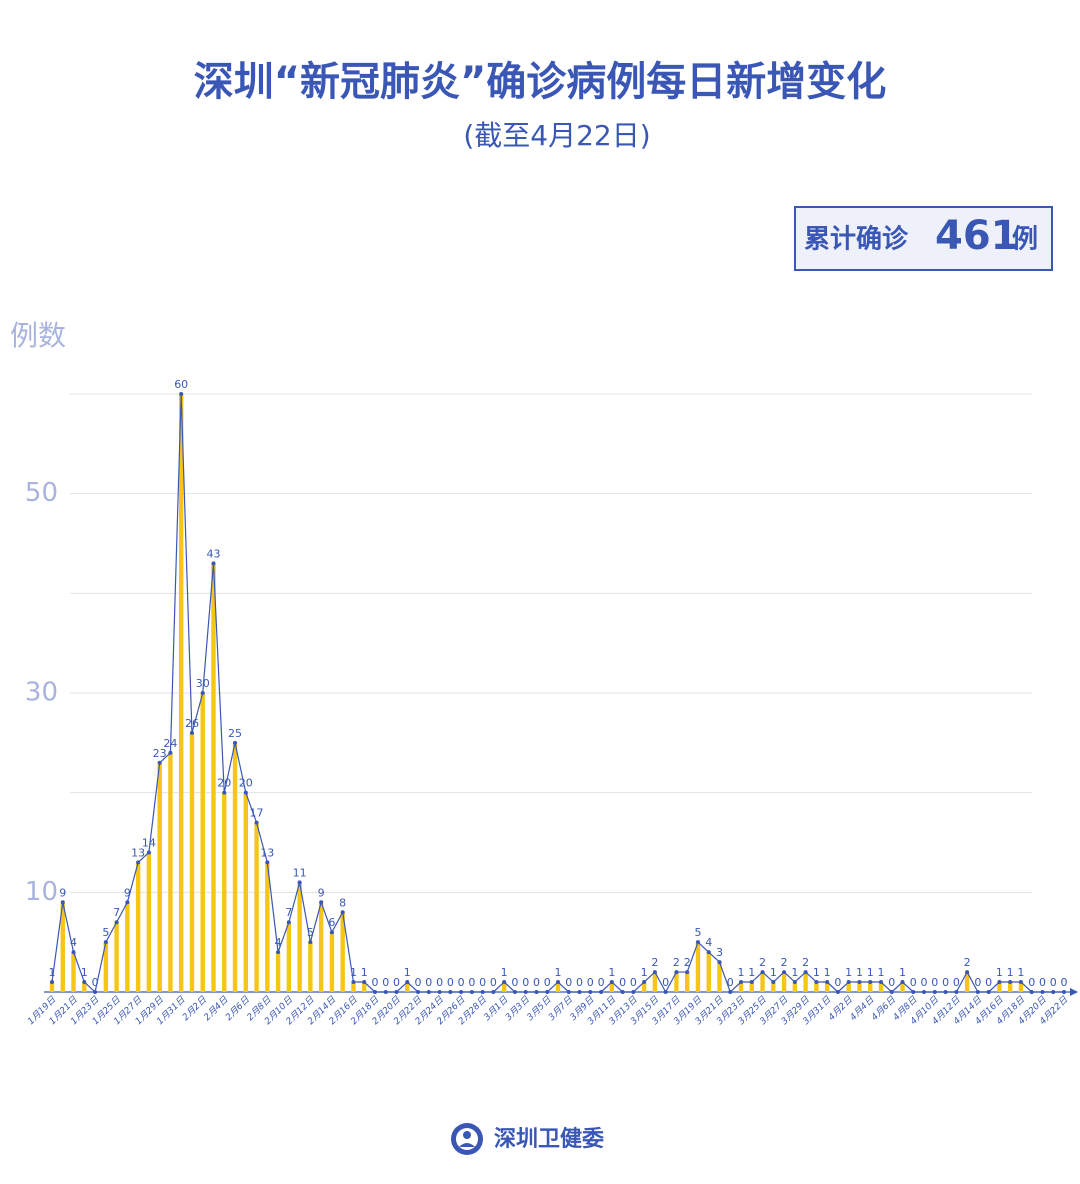 This screenshot has width=1080, height=1184. Describe the element at coordinates (160, 753) in the screenshot. I see `value-label: 23` at that location.